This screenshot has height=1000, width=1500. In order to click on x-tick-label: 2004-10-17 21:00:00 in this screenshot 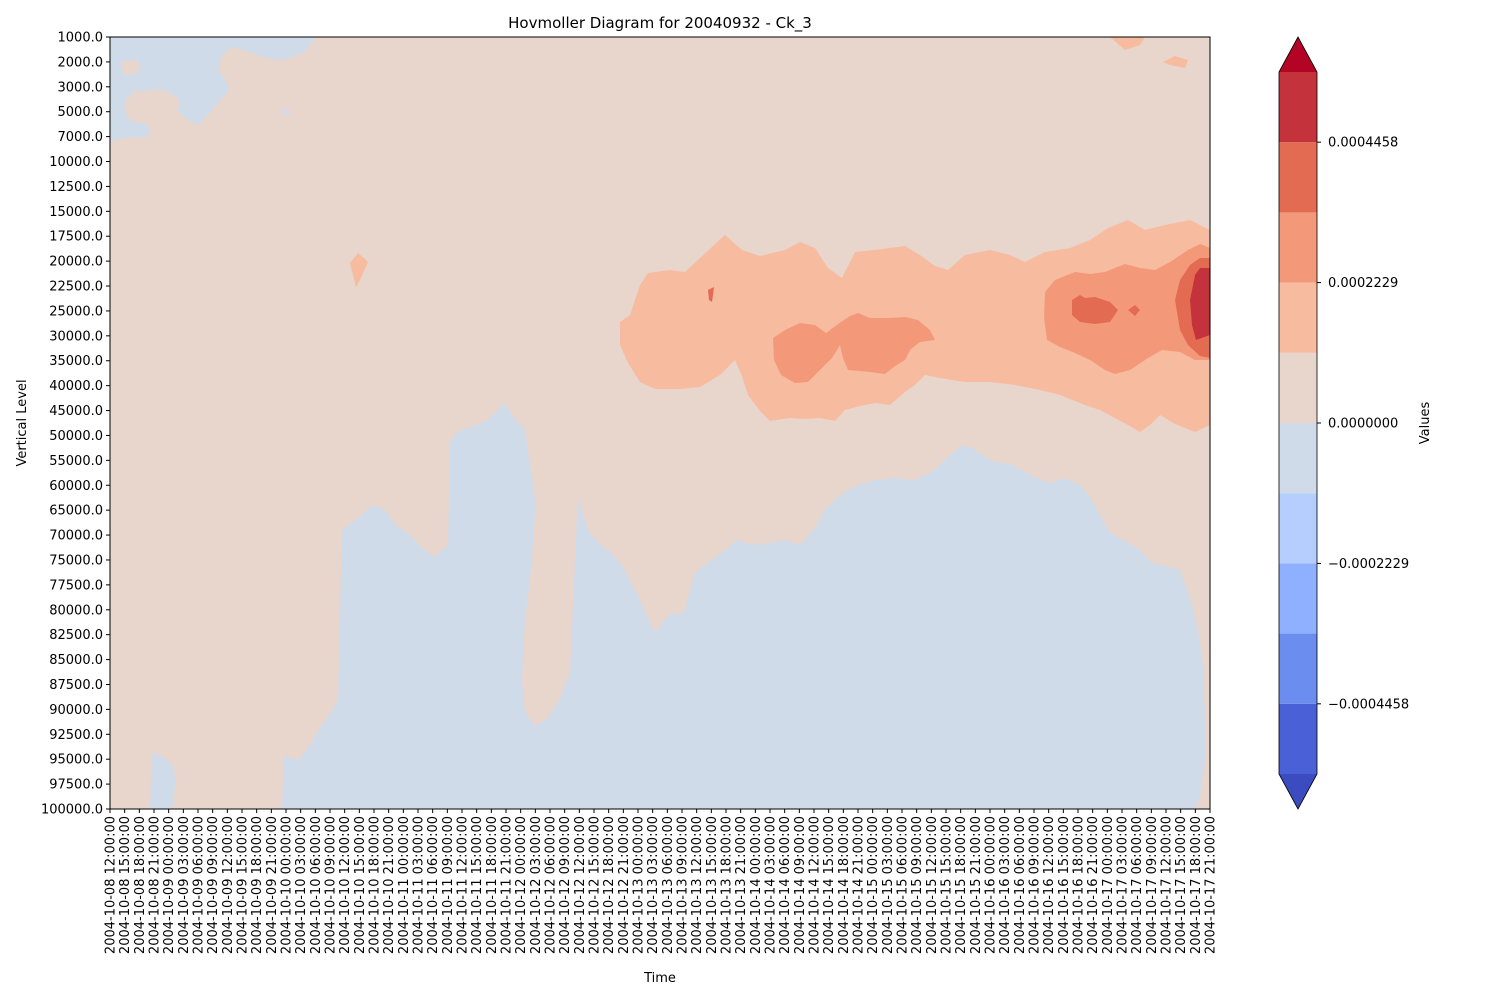, I will do `click(1211, 885)`.